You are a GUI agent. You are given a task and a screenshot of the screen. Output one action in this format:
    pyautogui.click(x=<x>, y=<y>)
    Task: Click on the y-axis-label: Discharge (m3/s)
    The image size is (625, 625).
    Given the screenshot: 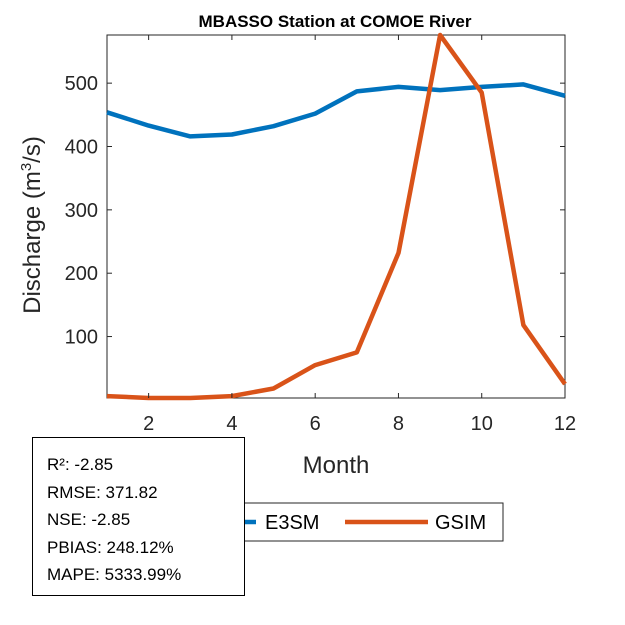 What is the action you would take?
    pyautogui.click(x=32, y=225)
    